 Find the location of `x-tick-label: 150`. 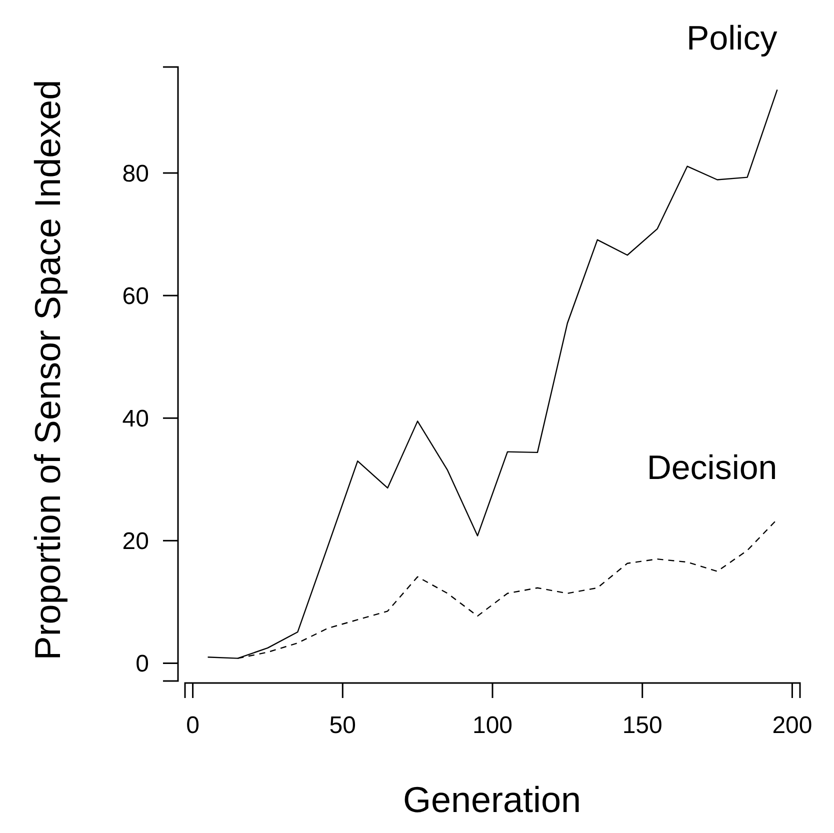

x-tick-label: 150 is located at coordinates (642, 726).